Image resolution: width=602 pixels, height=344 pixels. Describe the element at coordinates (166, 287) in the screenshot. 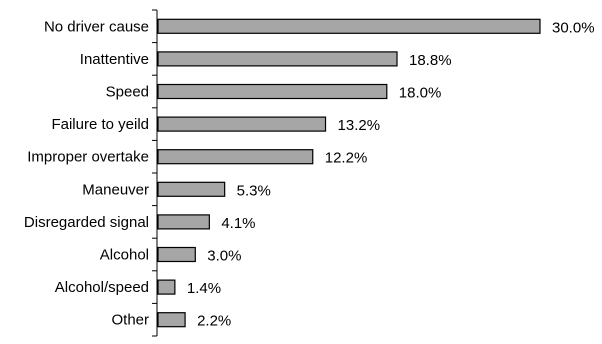

I see `bar-alcohol-speed` at that location.